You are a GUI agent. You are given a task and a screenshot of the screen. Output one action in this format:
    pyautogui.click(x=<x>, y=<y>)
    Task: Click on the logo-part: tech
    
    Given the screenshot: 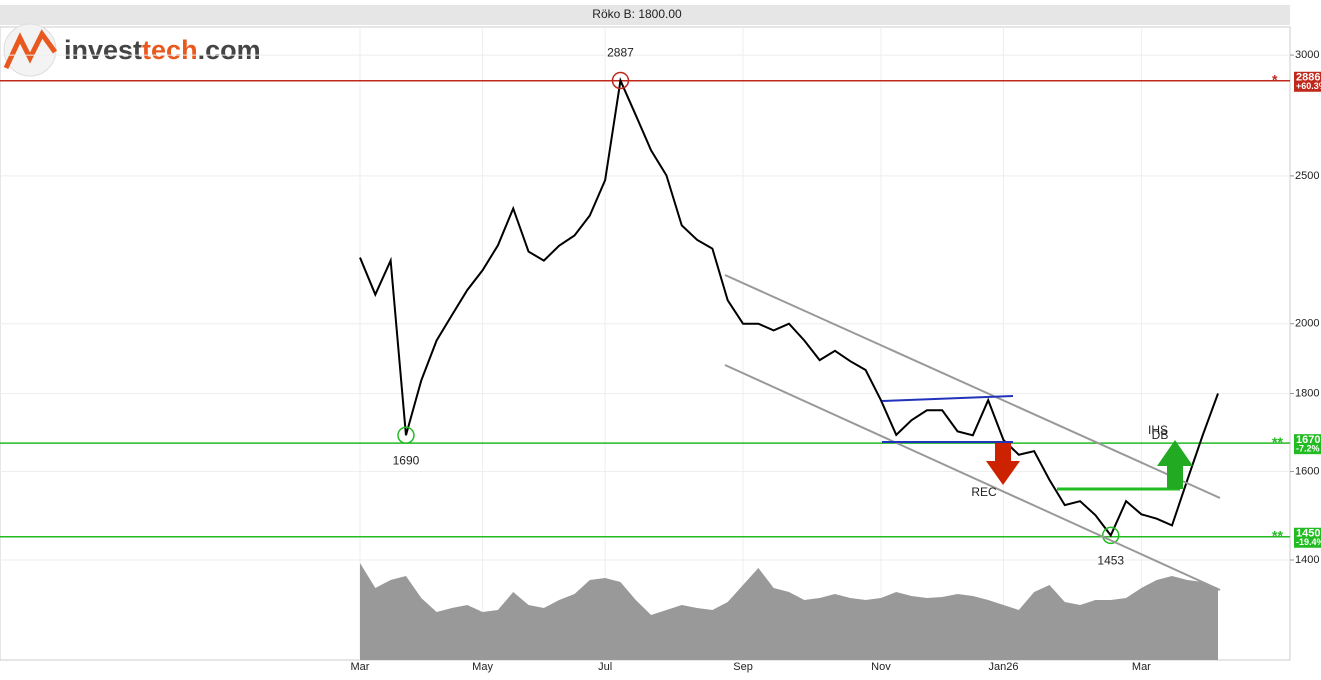 What is the action you would take?
    pyautogui.click(x=170, y=50)
    